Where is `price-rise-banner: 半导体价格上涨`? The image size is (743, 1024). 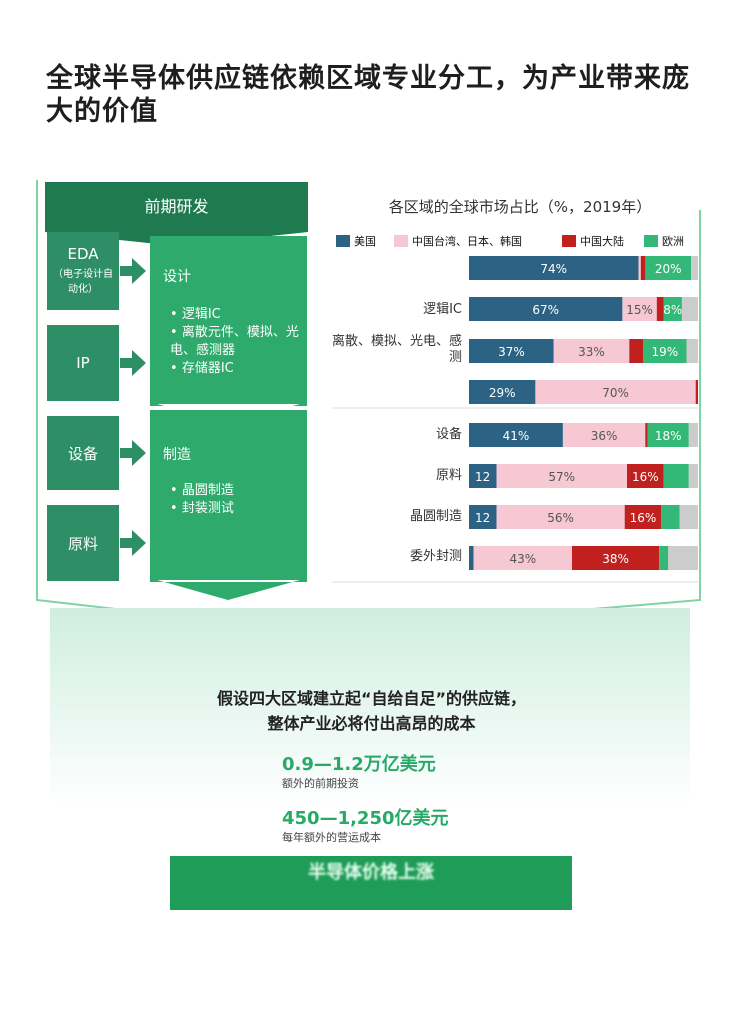 price-rise-banner: 半导体价格上涨 is located at coordinates (371, 883).